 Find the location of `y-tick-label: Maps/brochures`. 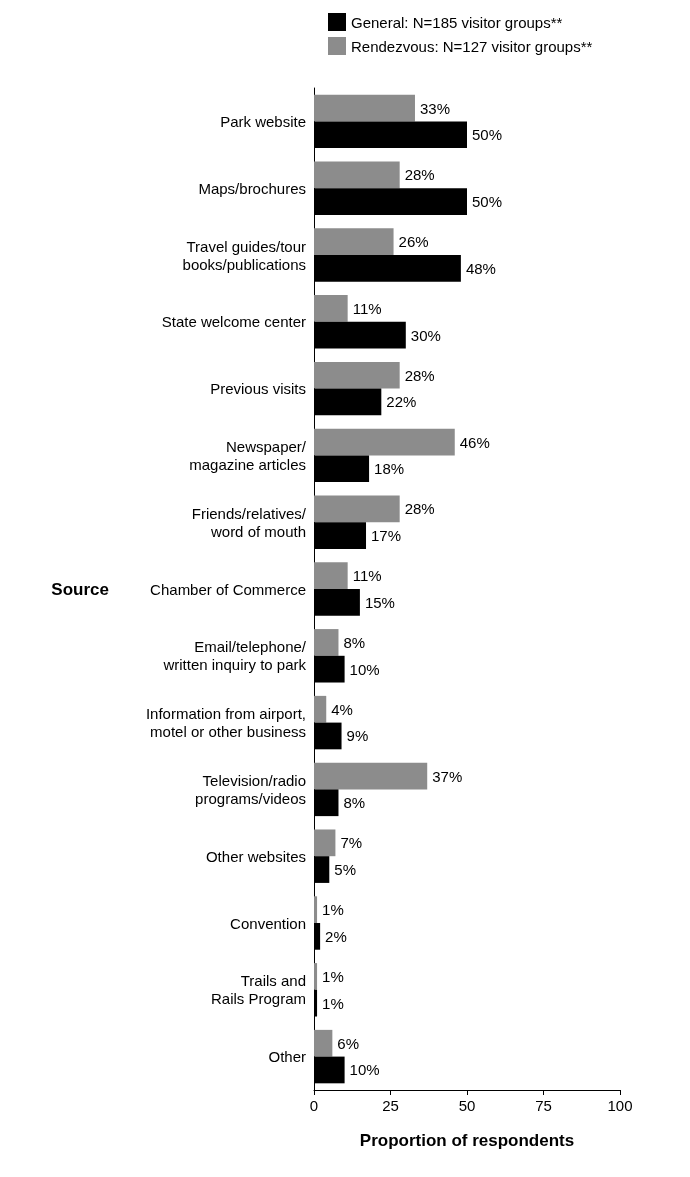

y-tick-label: Maps/brochures is located at coordinates (252, 188).